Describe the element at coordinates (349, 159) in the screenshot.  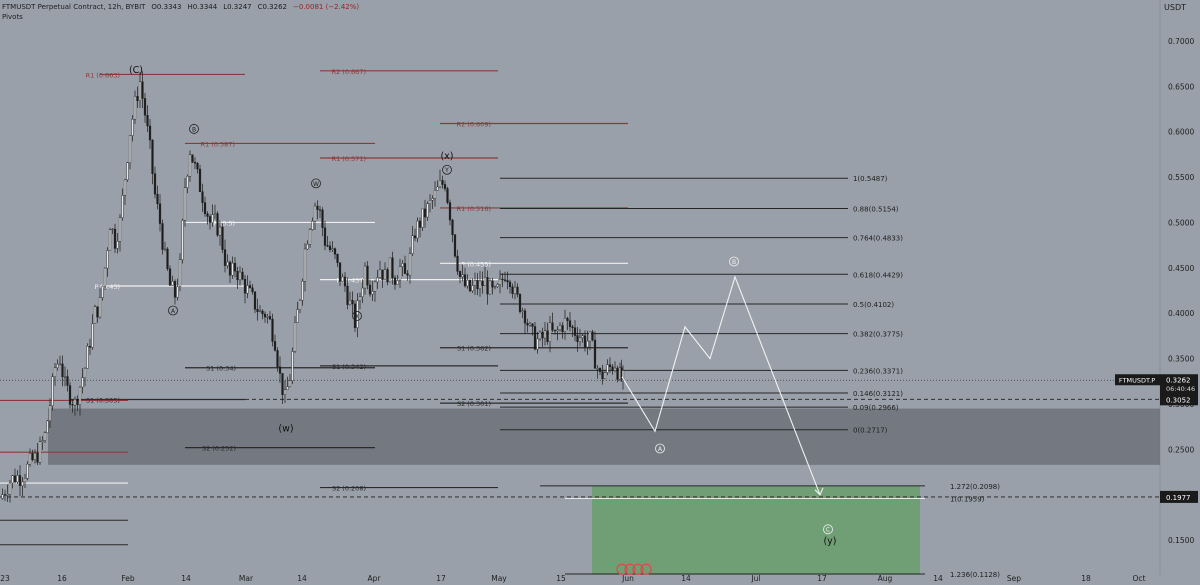
I see `pivot-label: R1 (0.571)` at that location.